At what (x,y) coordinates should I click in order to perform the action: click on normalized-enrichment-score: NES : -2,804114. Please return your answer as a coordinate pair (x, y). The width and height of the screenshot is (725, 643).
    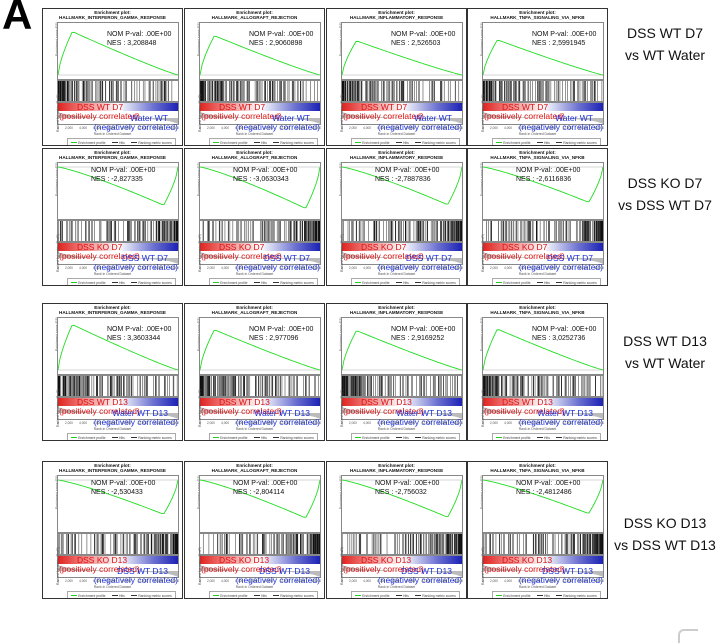
    Looking at the image, I should click on (259, 492).